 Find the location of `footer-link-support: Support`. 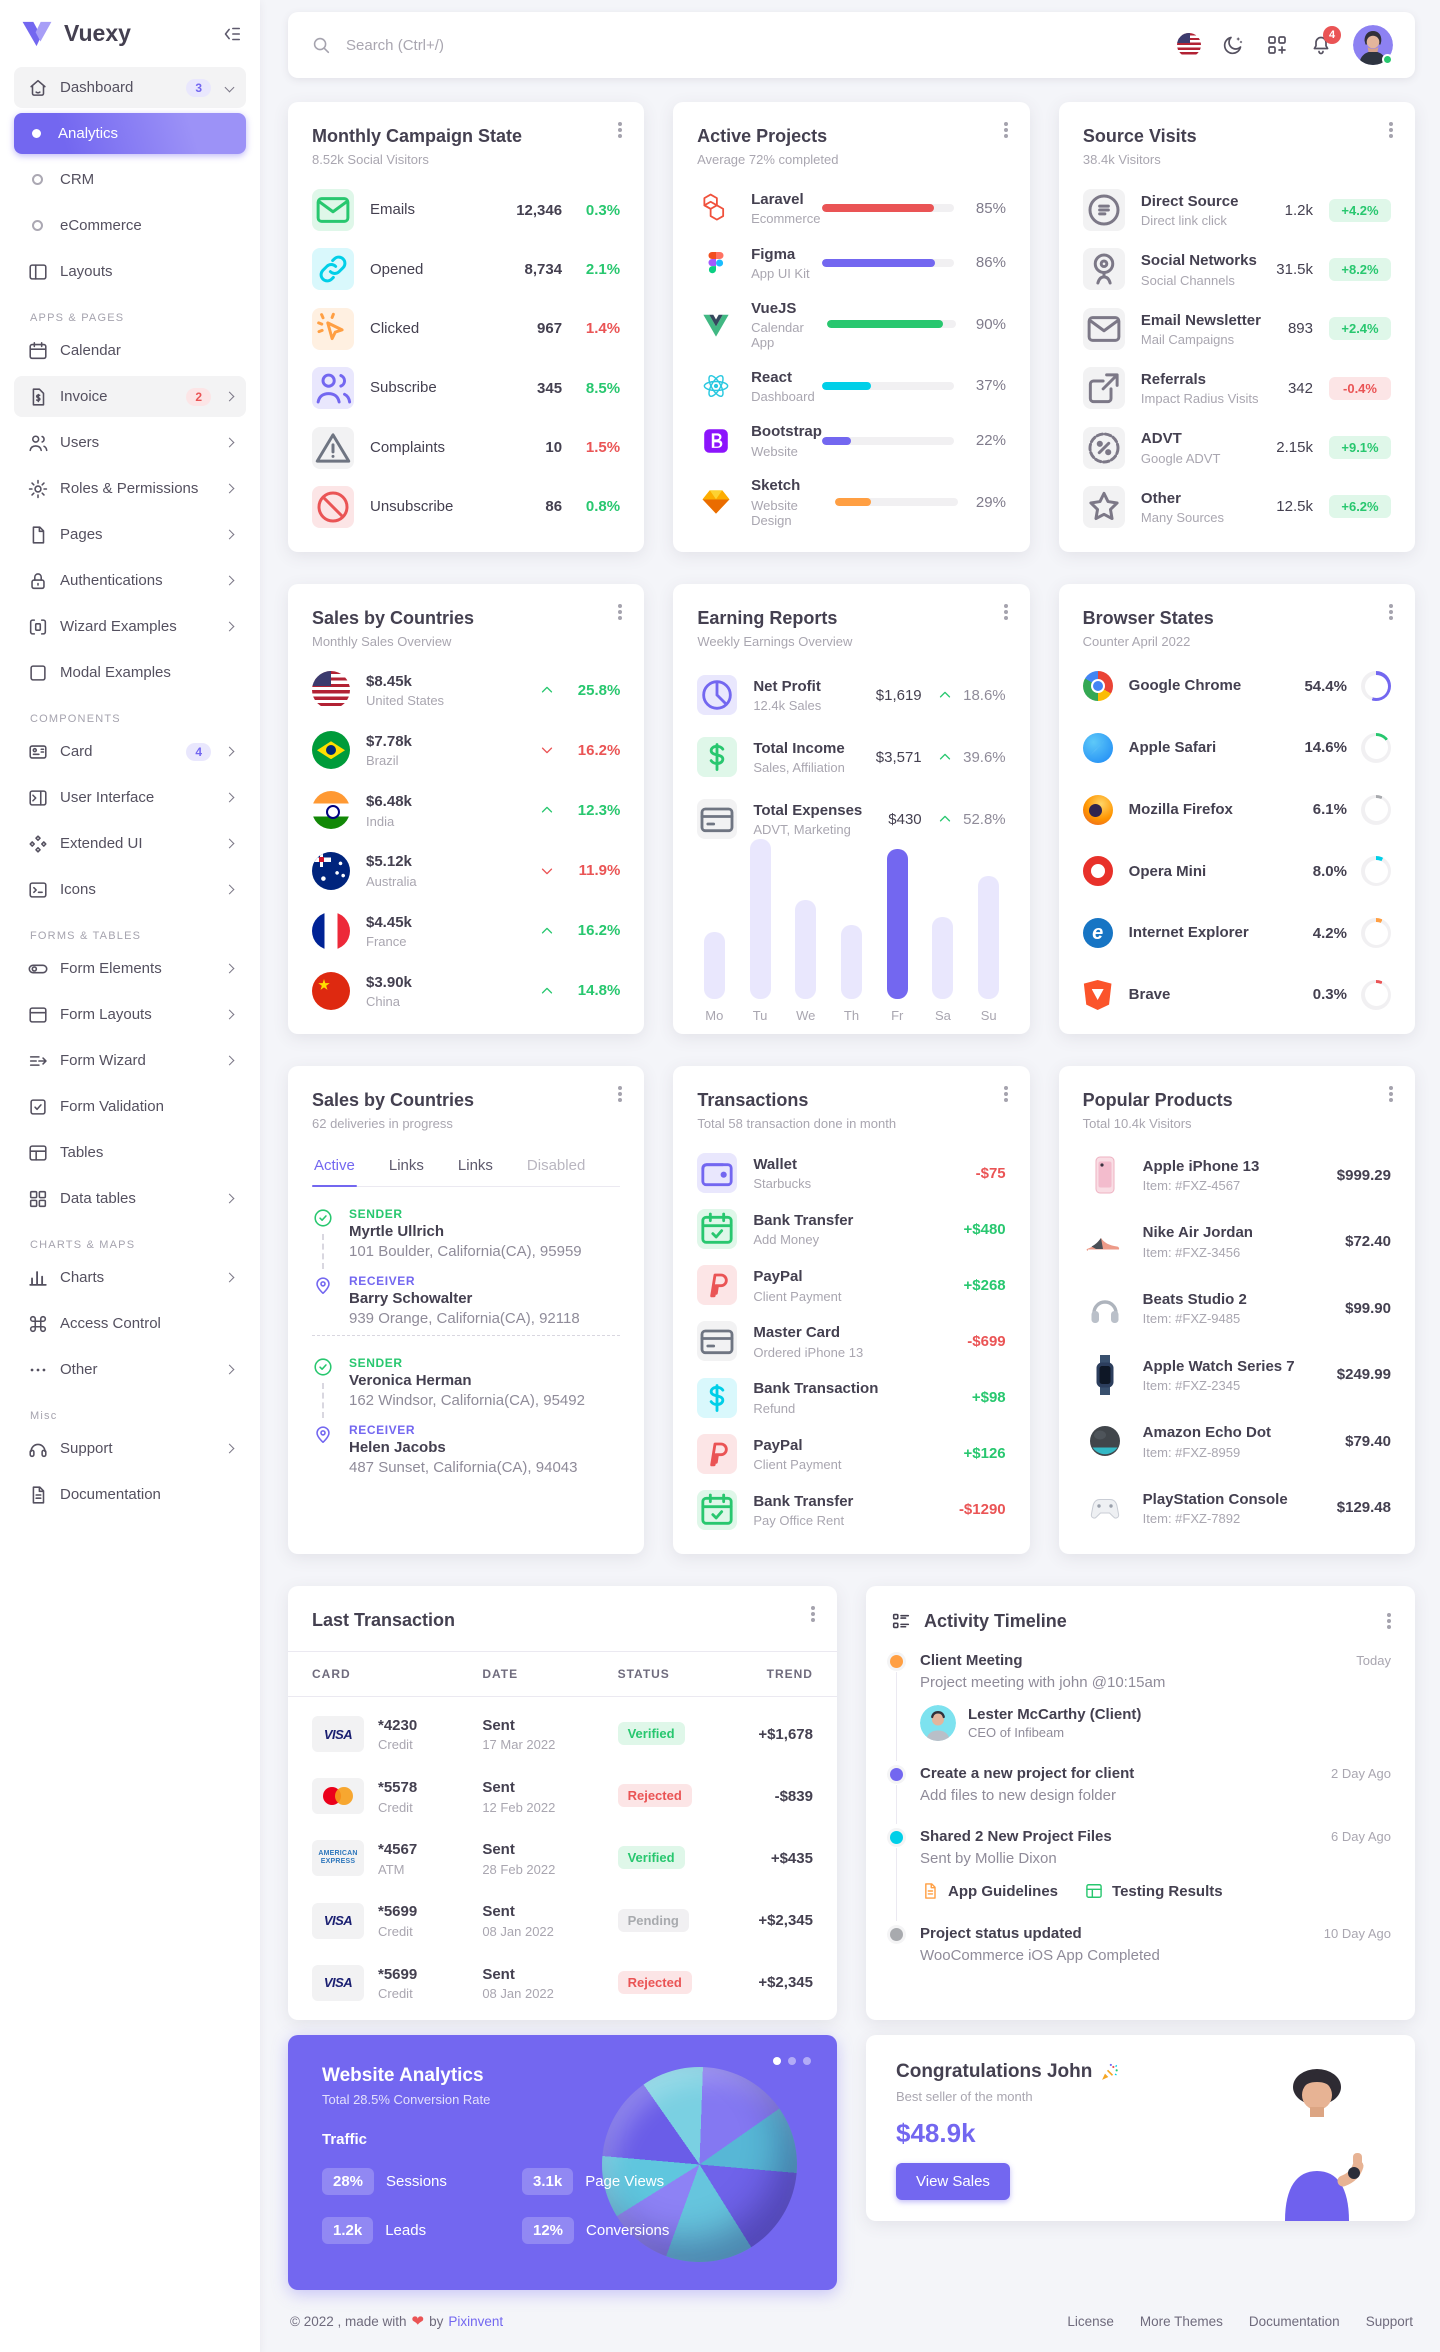

footer-link-support: Support is located at coordinates (1389, 2321).